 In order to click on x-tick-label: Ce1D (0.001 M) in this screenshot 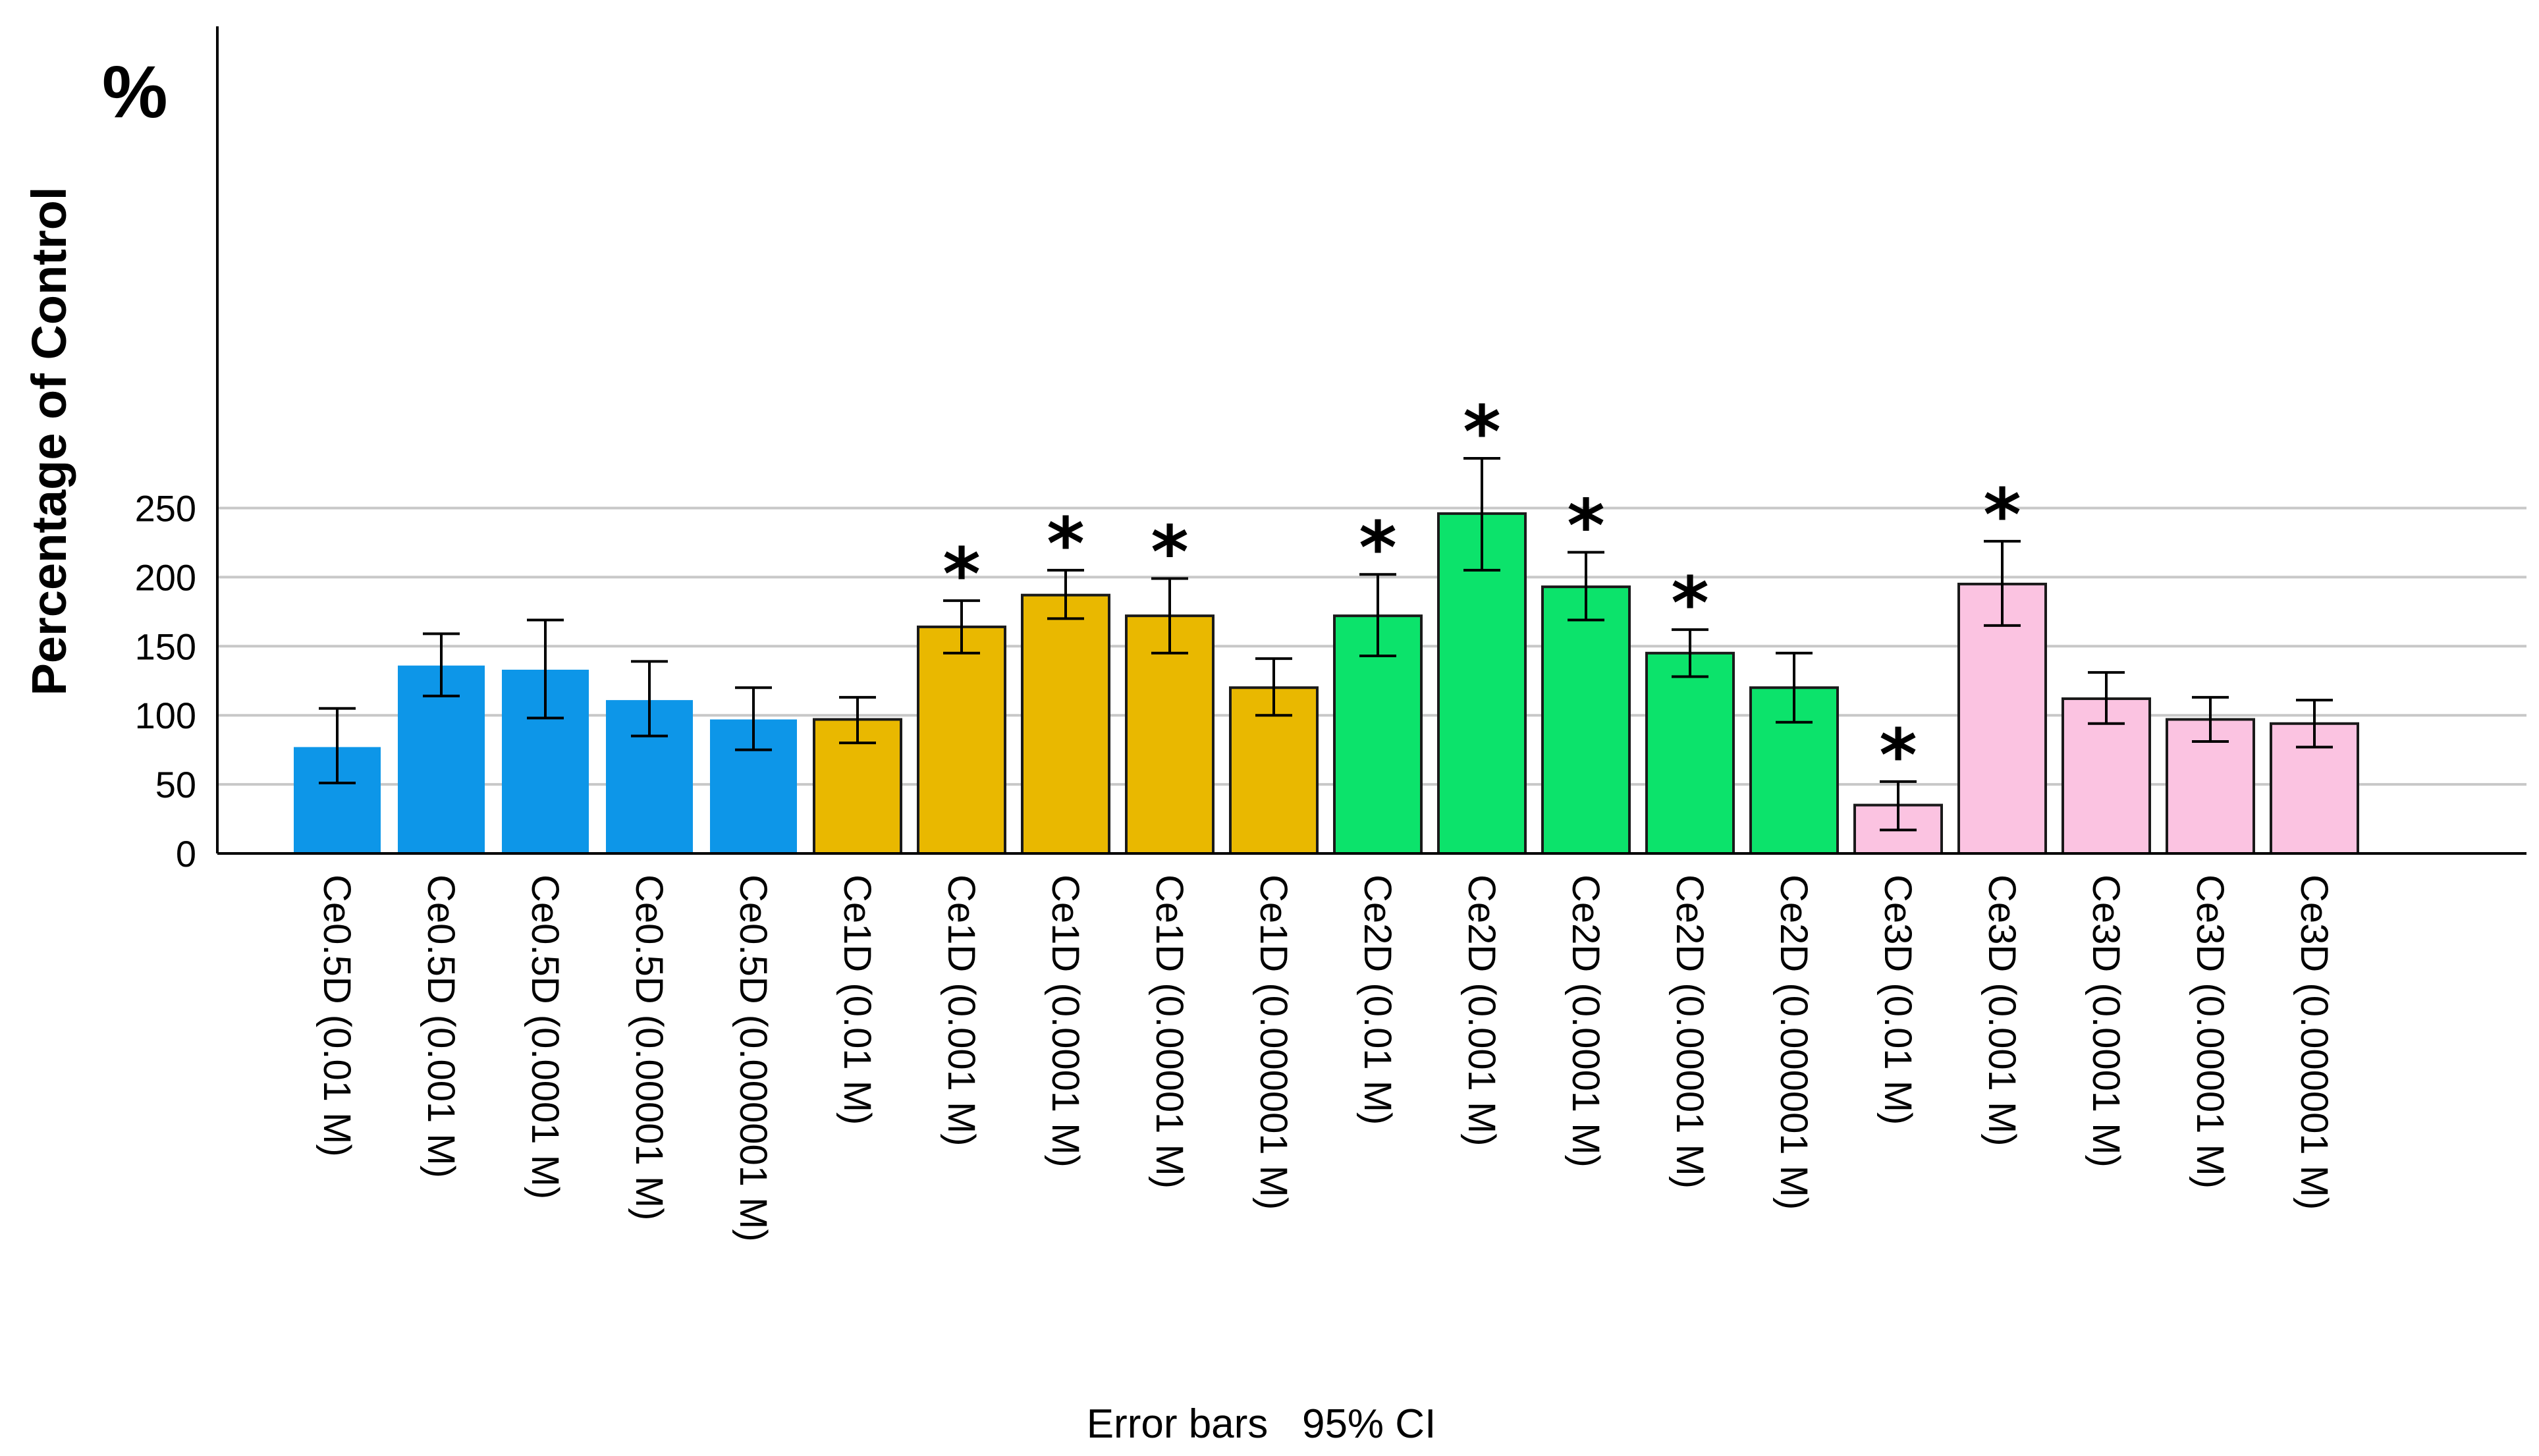, I will do `click(961, 1010)`.